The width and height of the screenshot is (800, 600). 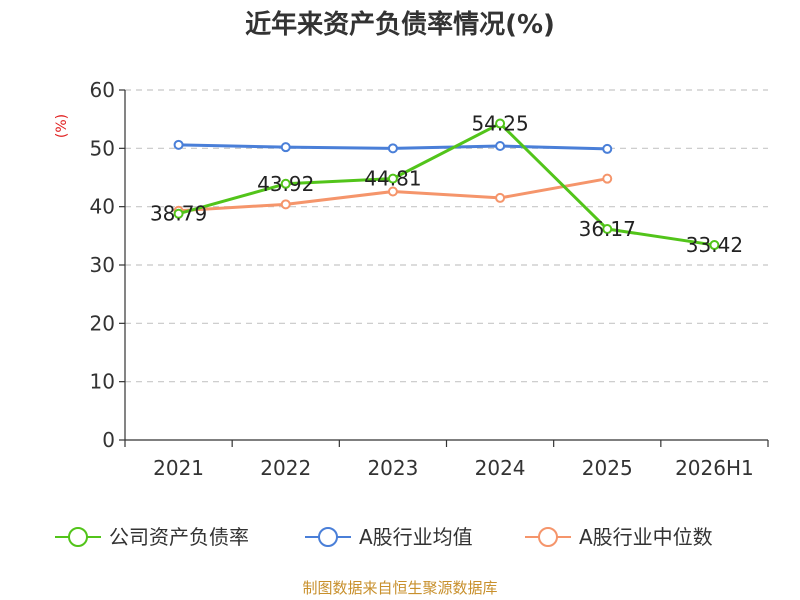 I want to click on legend-item-2: A股行业中位数, so click(x=619, y=537).